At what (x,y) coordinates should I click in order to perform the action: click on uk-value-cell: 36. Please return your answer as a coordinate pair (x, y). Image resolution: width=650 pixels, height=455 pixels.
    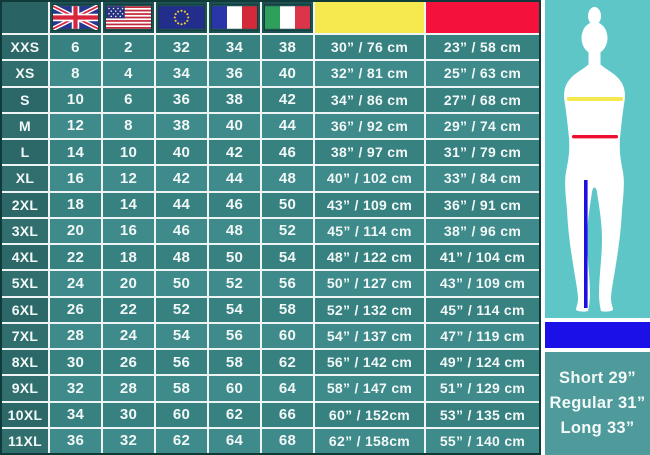
    Looking at the image, I should click on (75, 440).